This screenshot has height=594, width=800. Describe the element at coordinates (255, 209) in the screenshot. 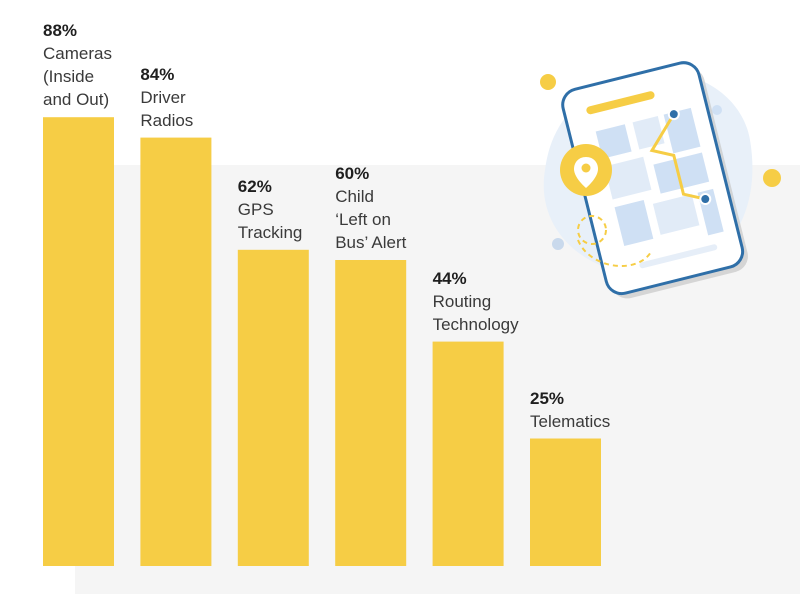

I see `category-label: GPS` at that location.